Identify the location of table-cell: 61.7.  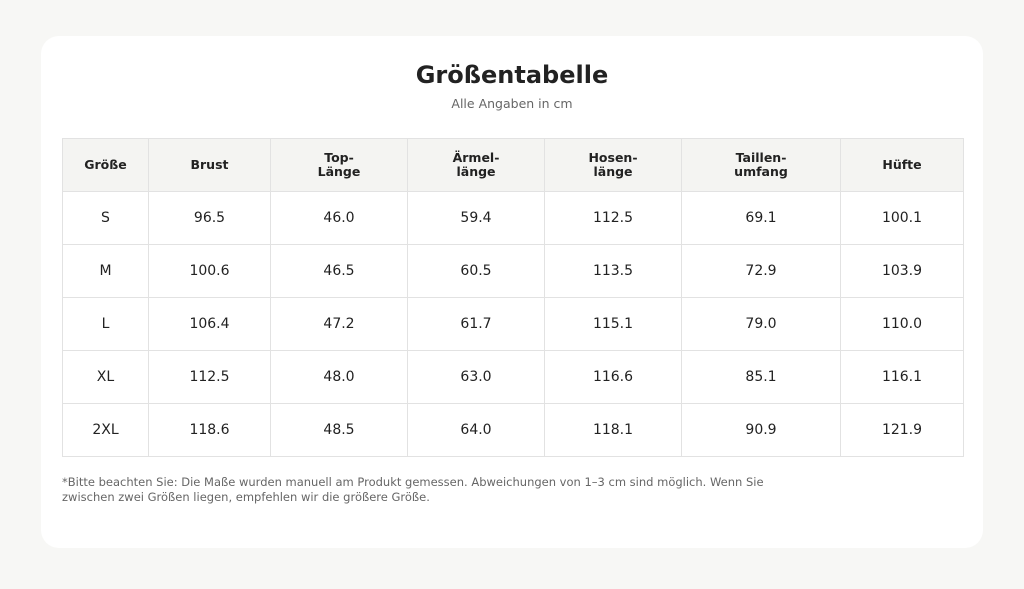
(476, 324).